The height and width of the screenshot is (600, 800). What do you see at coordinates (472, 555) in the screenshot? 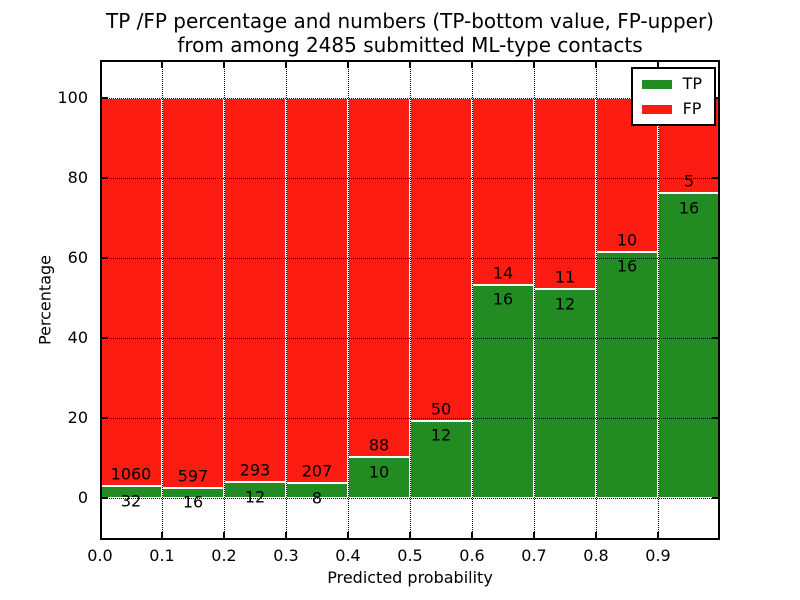
I see `x-tick-label: 0.6` at bounding box center [472, 555].